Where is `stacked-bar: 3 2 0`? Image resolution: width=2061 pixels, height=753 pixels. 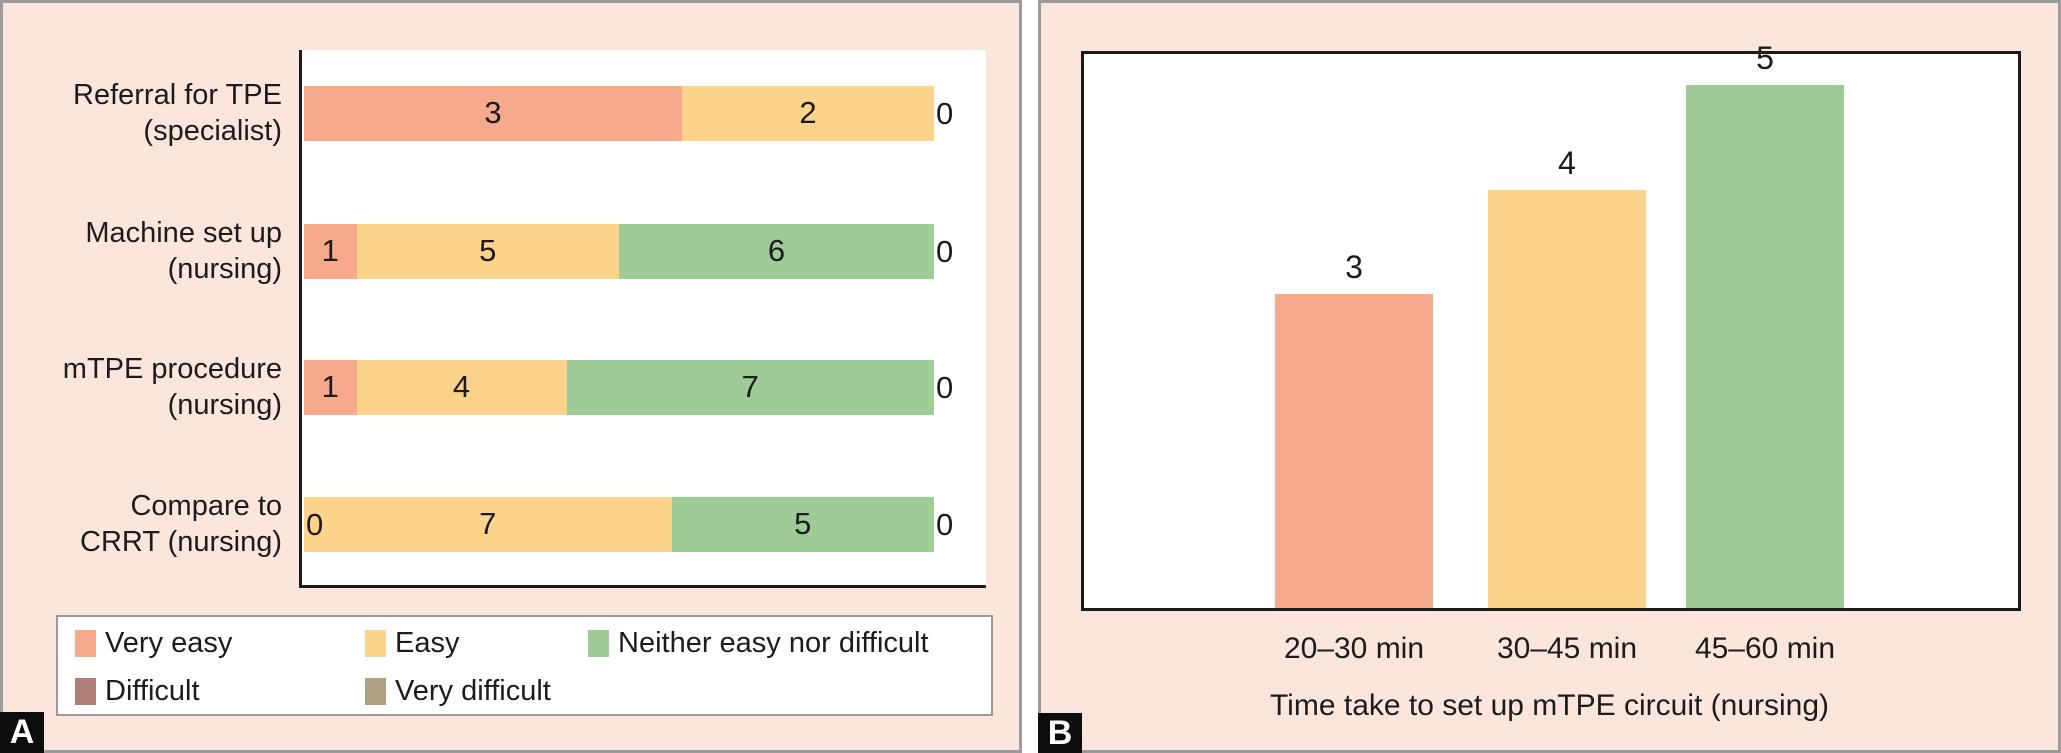
stacked-bar: 3 2 0 is located at coordinates (628, 113).